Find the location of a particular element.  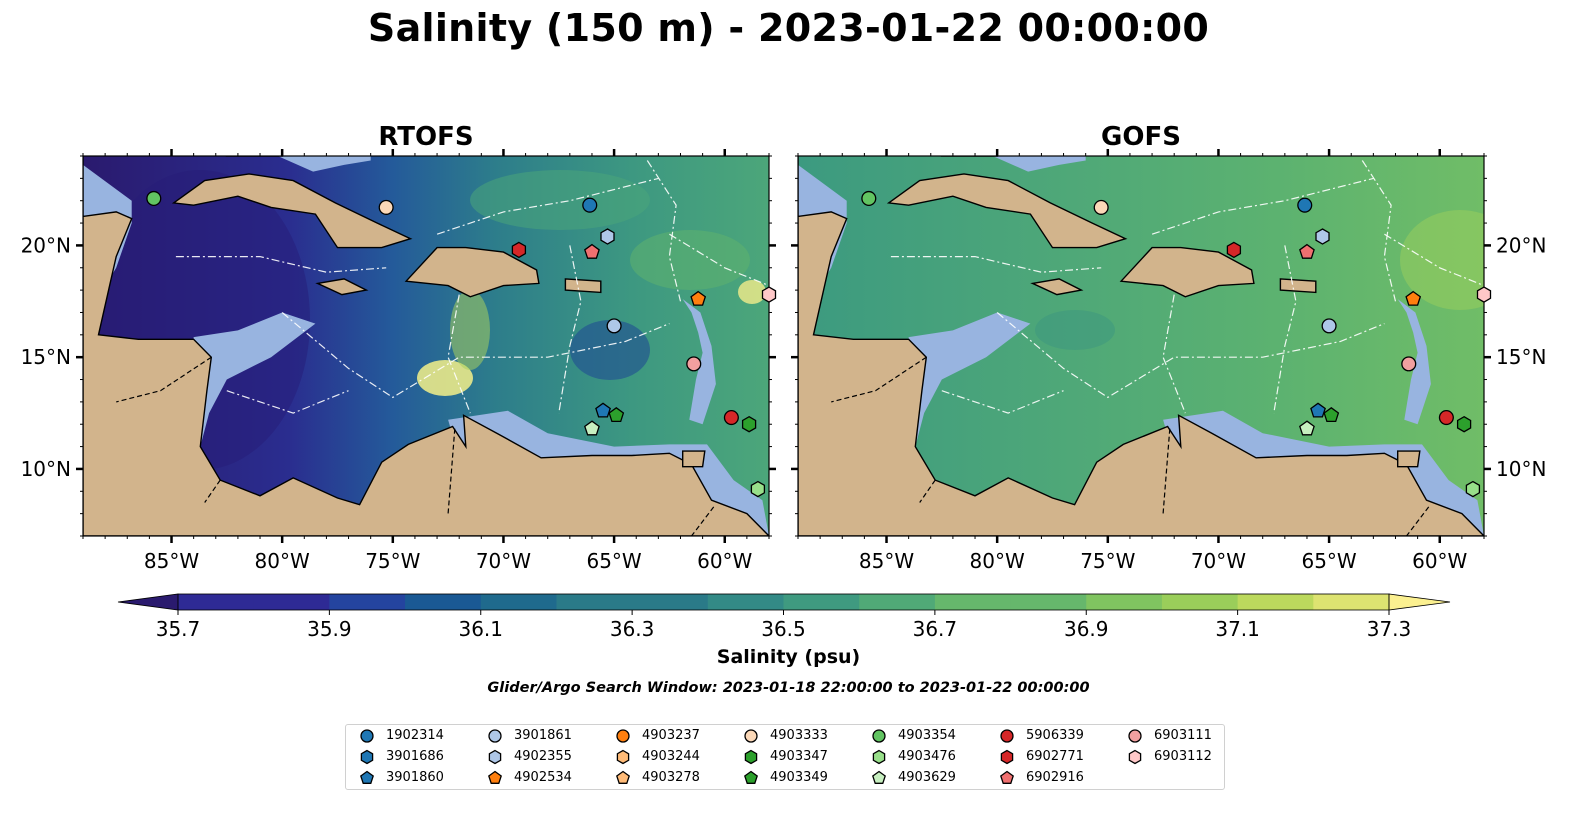

legend-label: 4903476 is located at coordinates (927, 756).